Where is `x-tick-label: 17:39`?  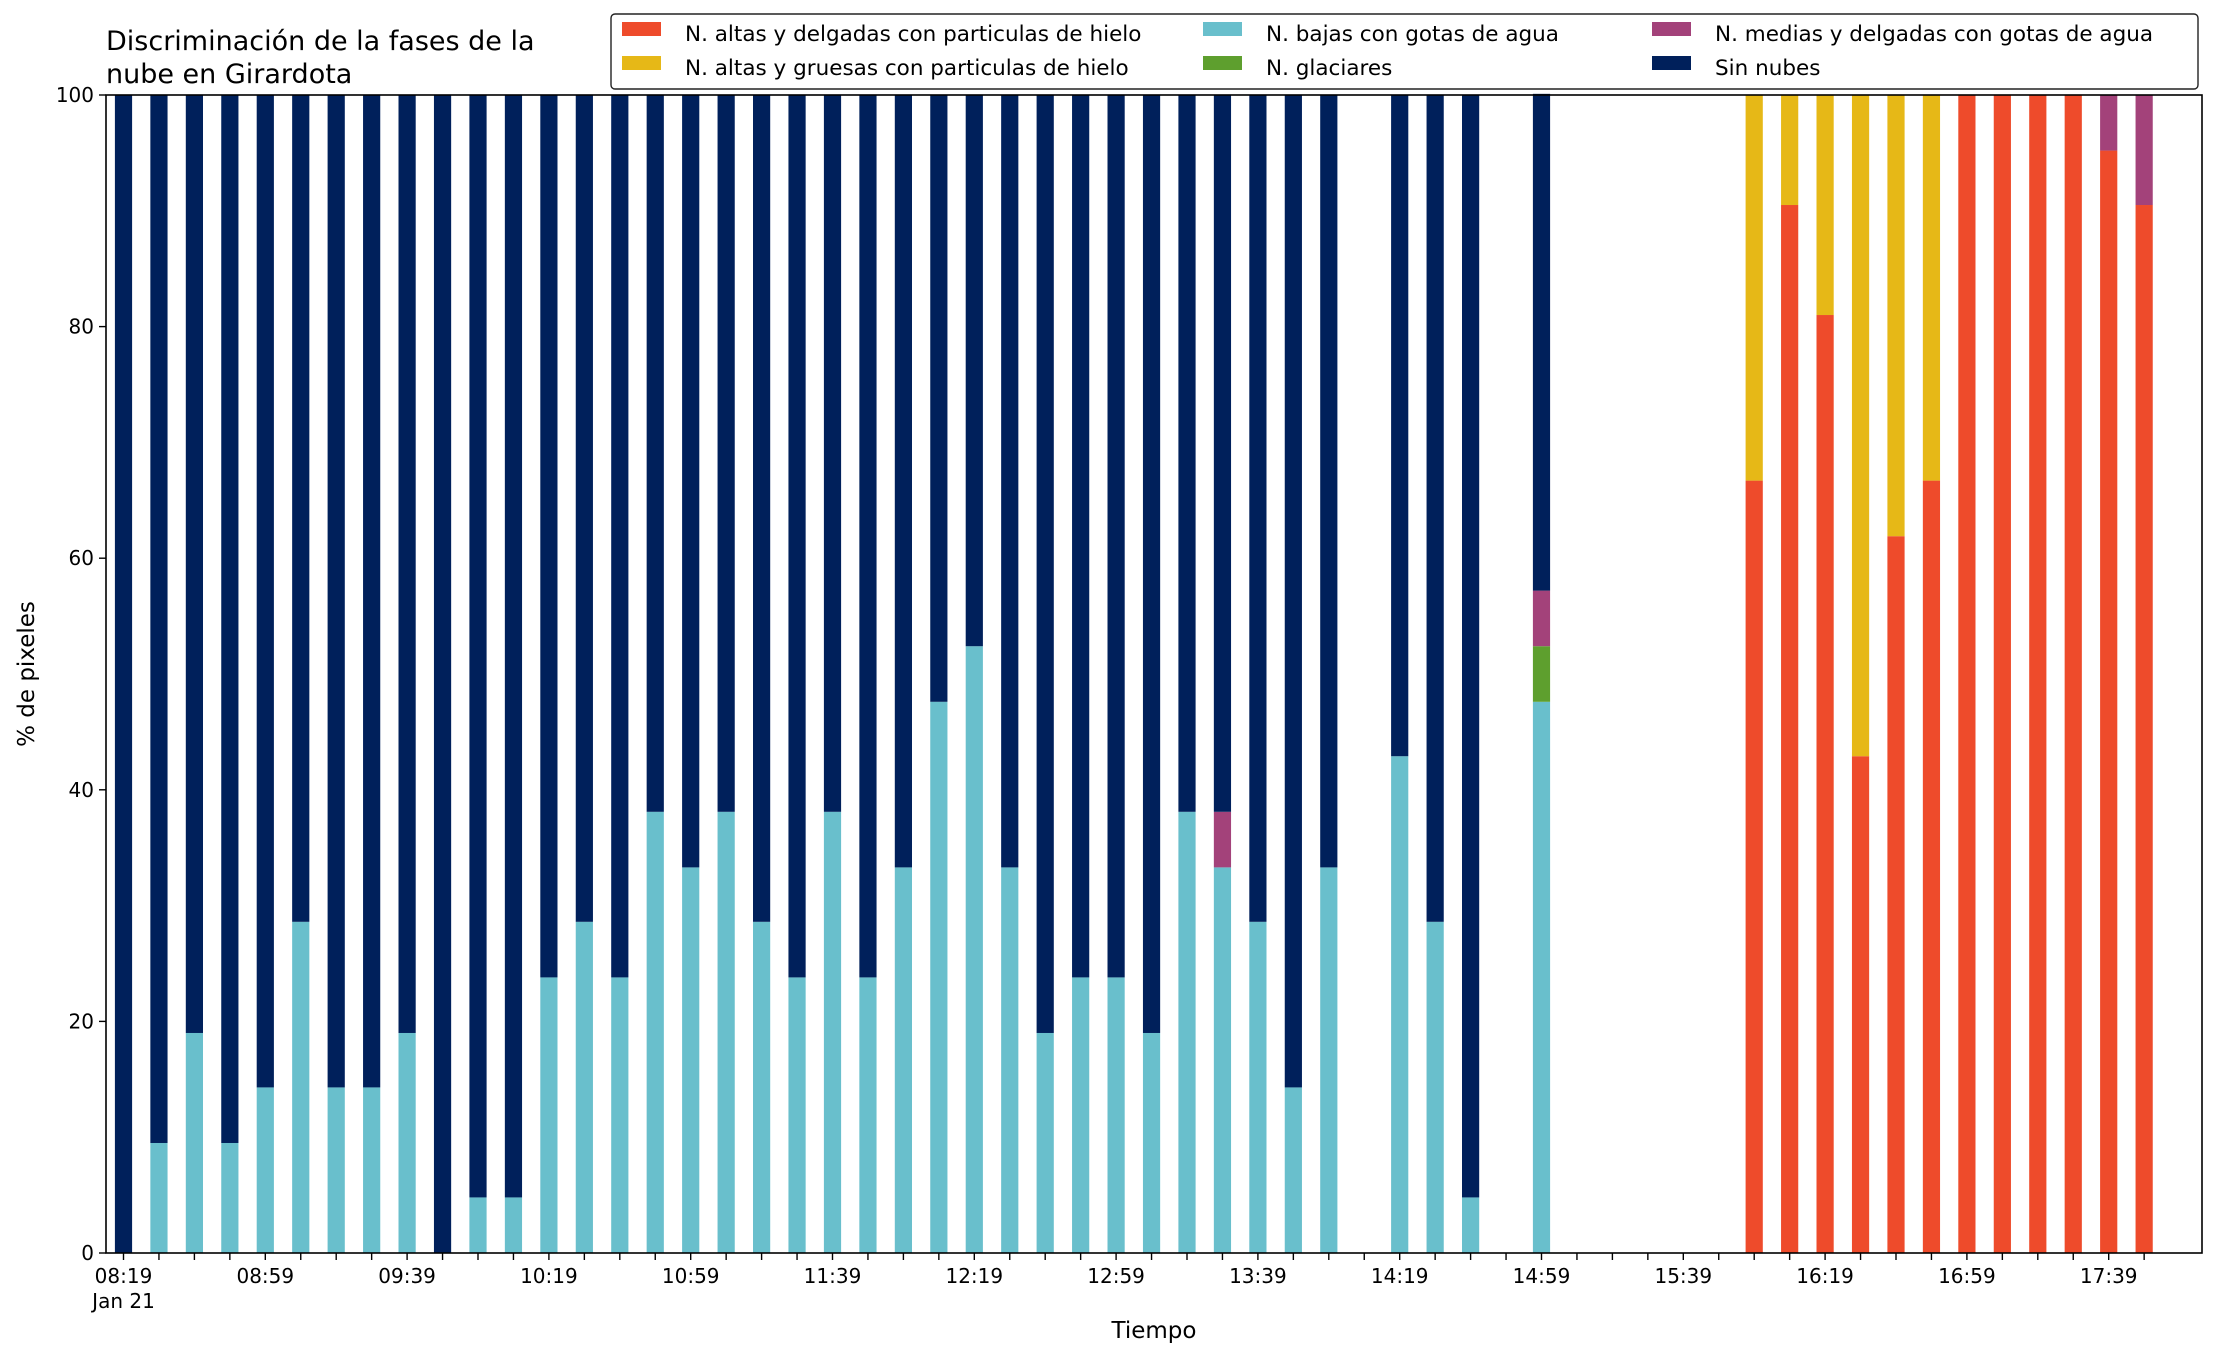
x-tick-label: 17:39 is located at coordinates (2109, 1276).